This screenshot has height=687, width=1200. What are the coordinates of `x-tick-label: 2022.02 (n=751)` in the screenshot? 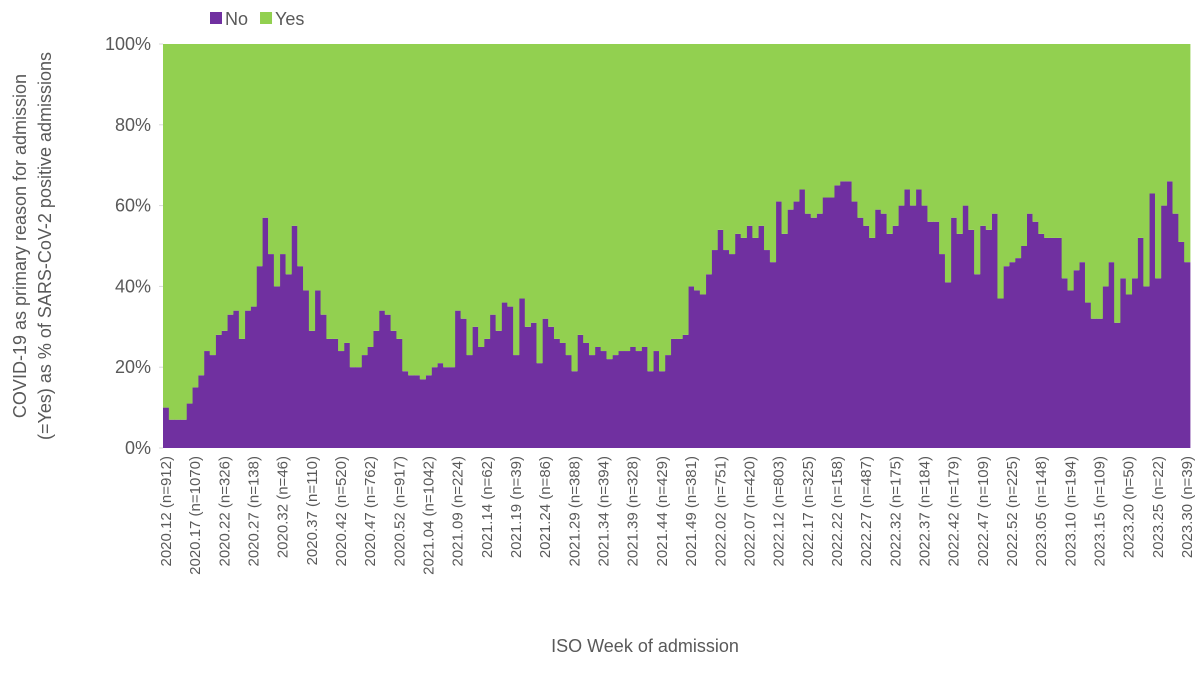 It's located at (720, 511).